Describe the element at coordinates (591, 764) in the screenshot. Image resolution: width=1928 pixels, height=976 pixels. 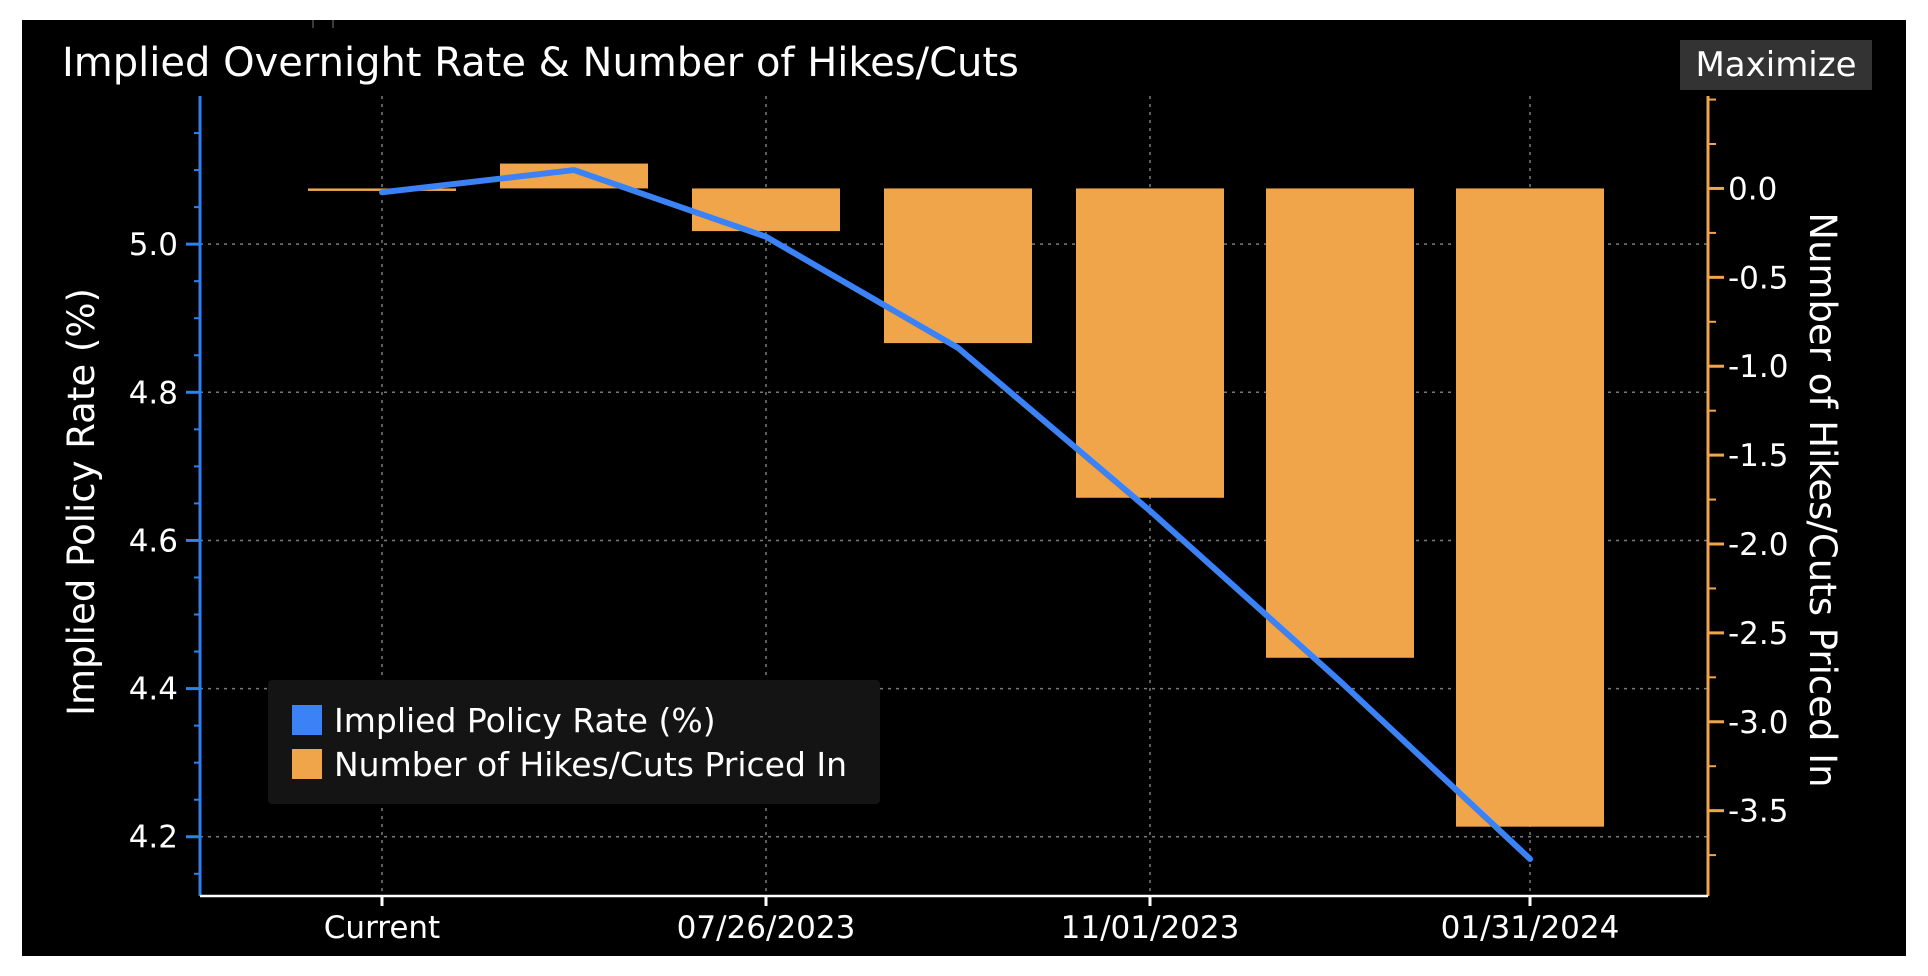
I see `legend-label-hikes: Number of Hikes/Cuts Priced In` at that location.